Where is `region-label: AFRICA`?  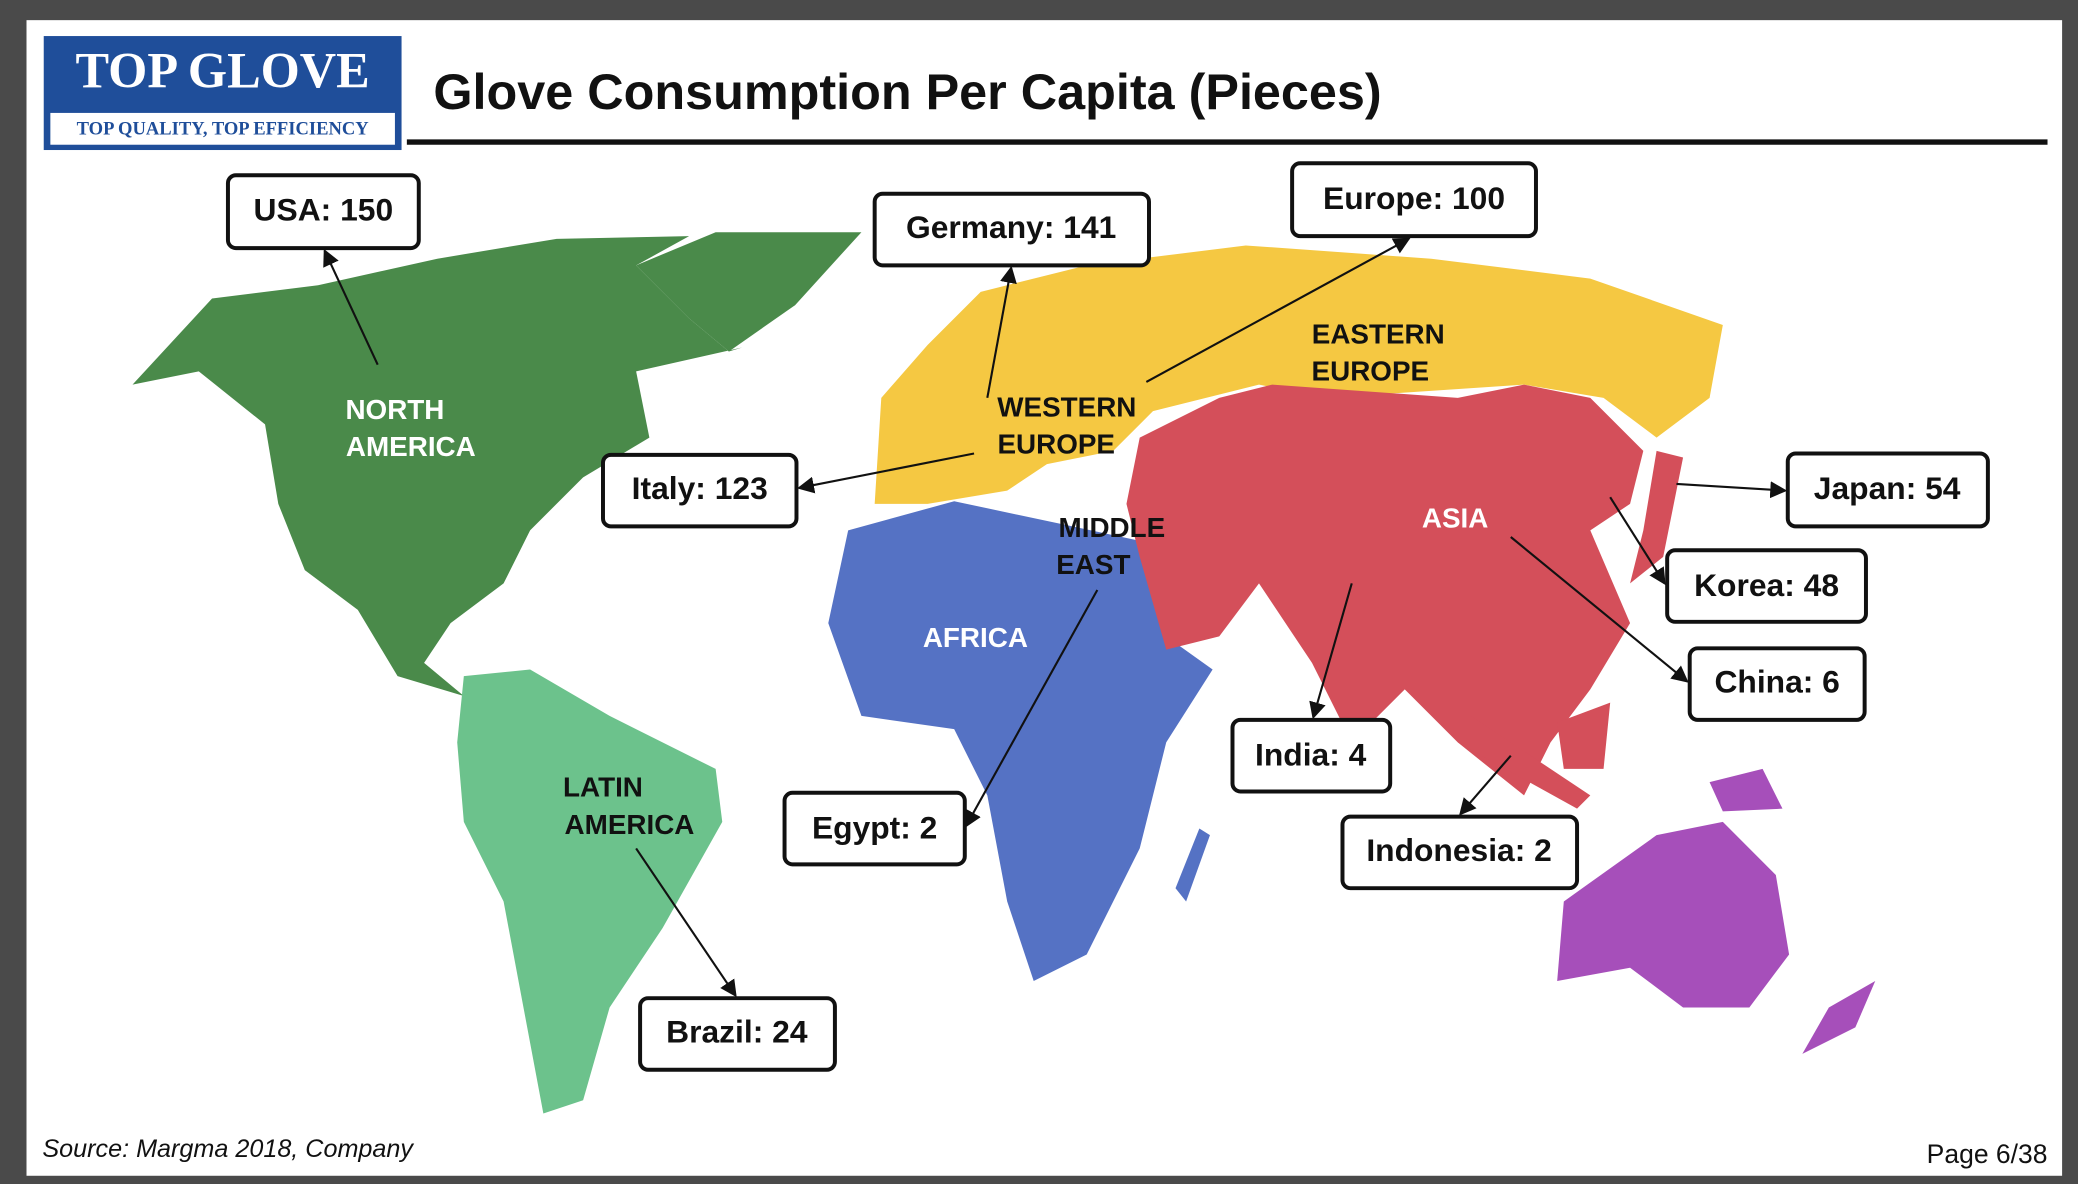
region-label: AFRICA is located at coordinates (975, 637).